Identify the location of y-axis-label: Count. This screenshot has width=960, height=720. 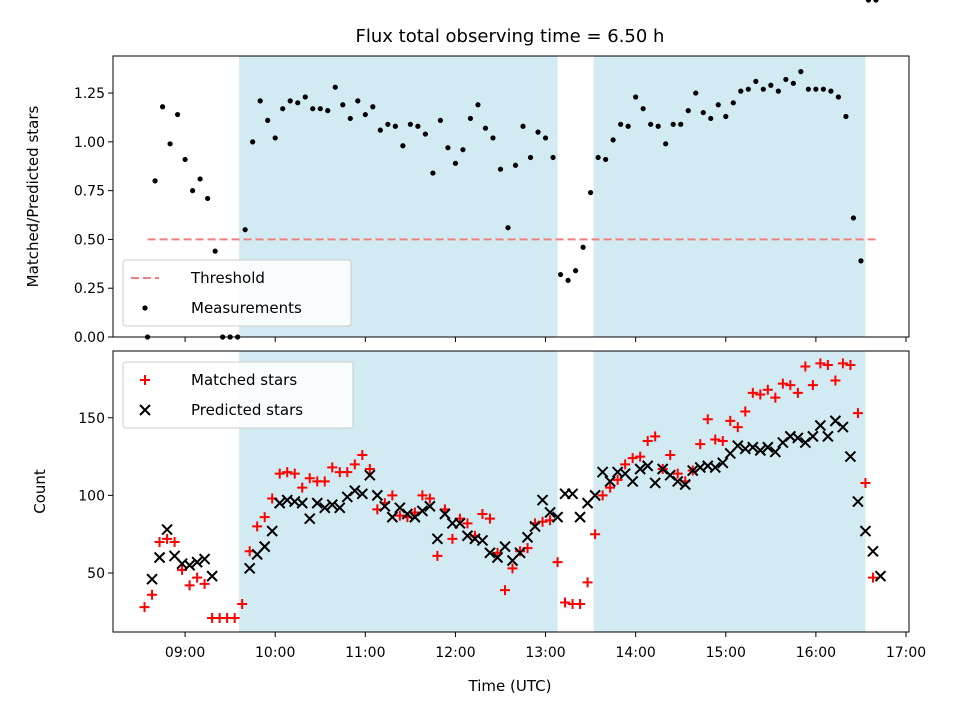
(40, 491).